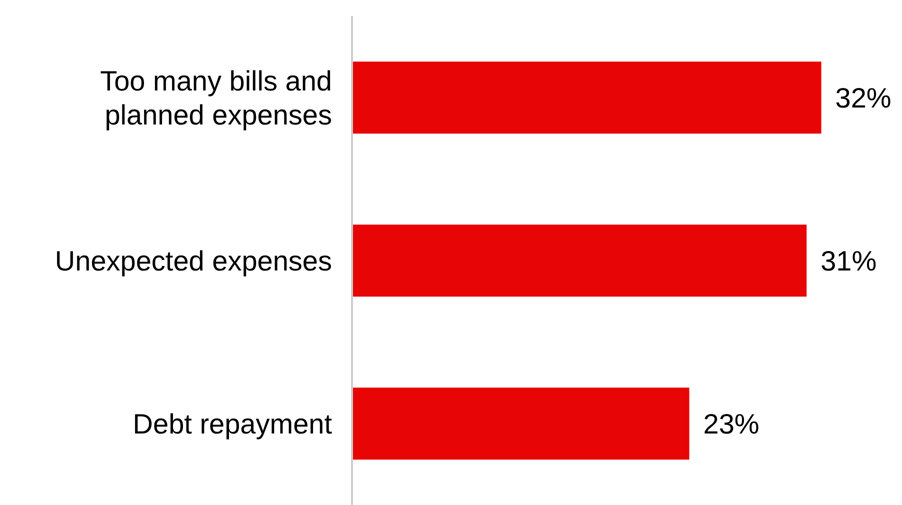 The width and height of the screenshot is (902, 505). I want to click on data-label: 31%, so click(848, 261).